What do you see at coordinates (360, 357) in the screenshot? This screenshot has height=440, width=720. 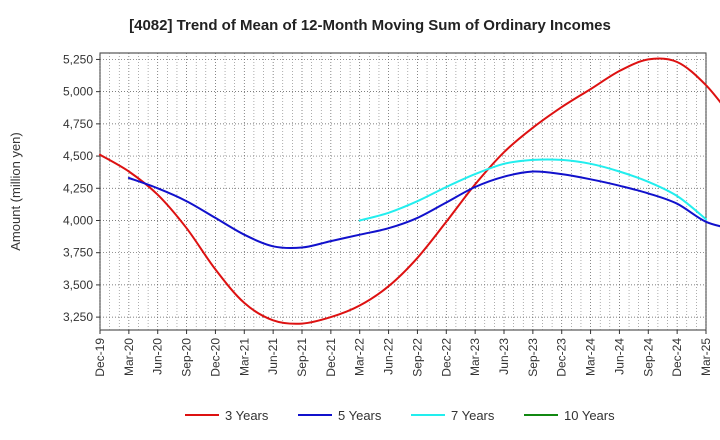 I see `x-tick-label: Mar-22` at bounding box center [360, 357].